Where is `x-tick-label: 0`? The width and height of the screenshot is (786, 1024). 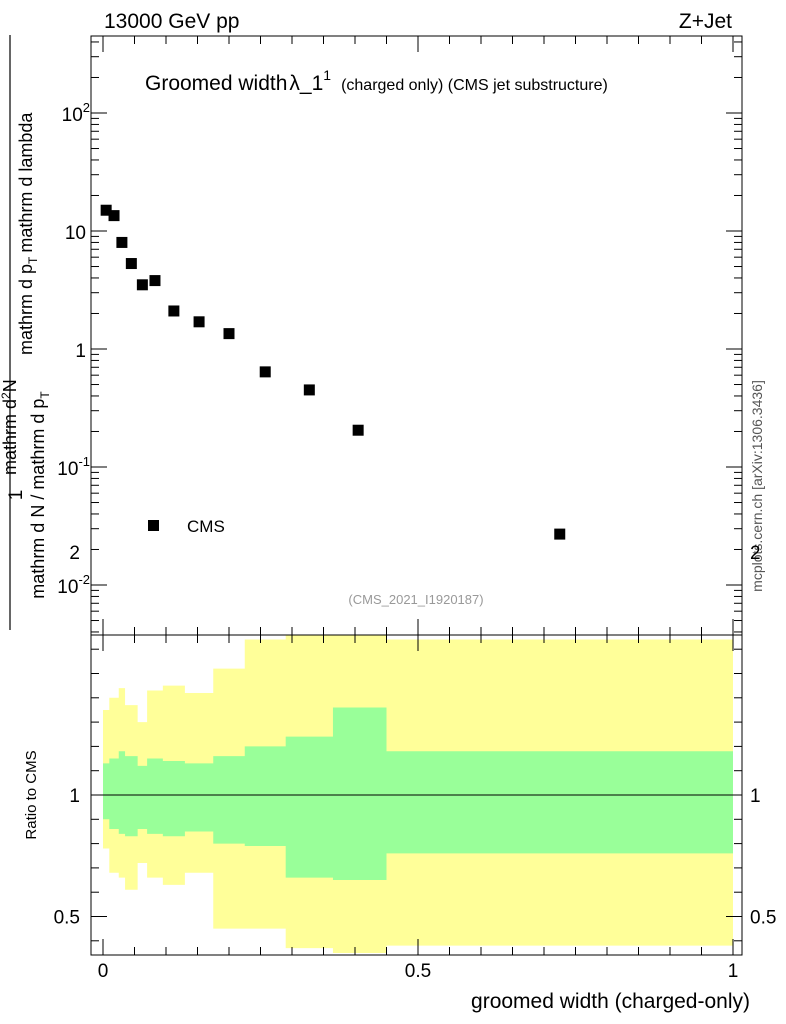 x-tick-label: 0 is located at coordinates (103, 971).